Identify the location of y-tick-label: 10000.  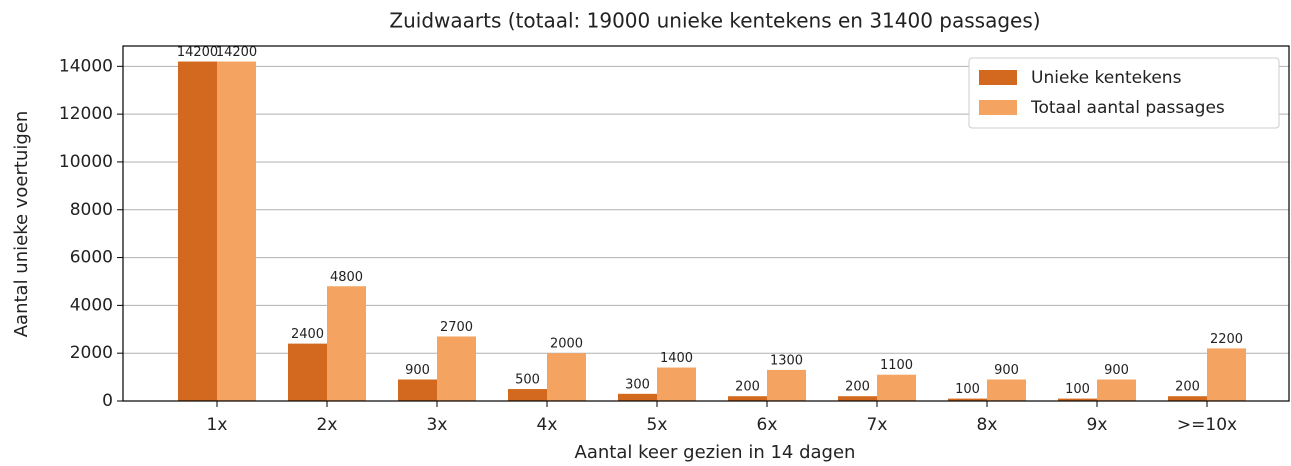
(86, 162).